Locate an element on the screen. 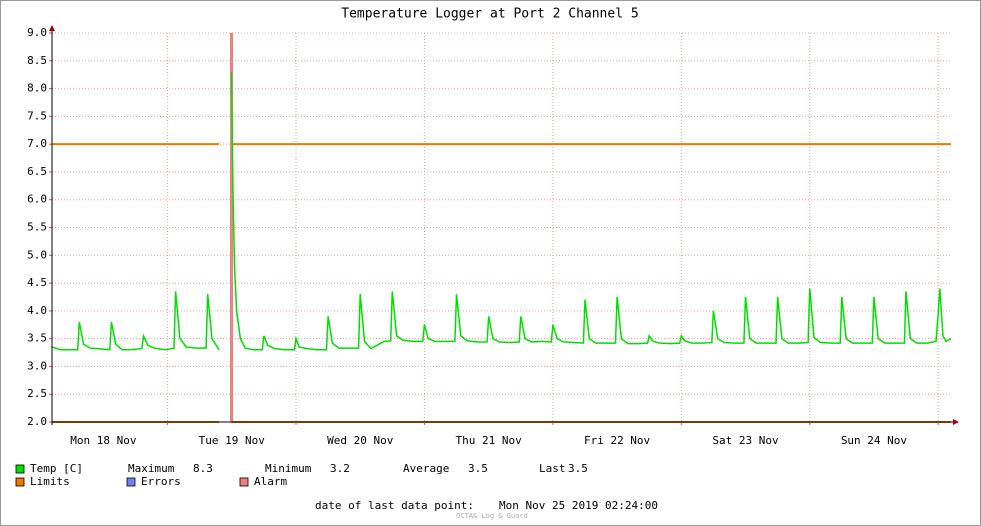 Image resolution: width=981 pixels, height=526 pixels. x-tick-label: Sat 23 Nov is located at coordinates (745, 440).